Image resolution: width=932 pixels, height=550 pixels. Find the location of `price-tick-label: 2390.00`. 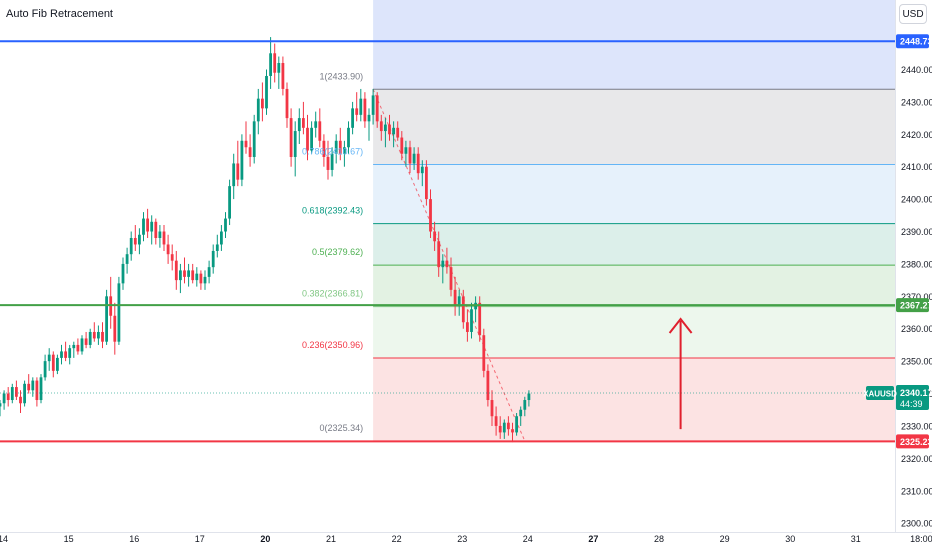

price-tick-label: 2390.00 is located at coordinates (916, 232).